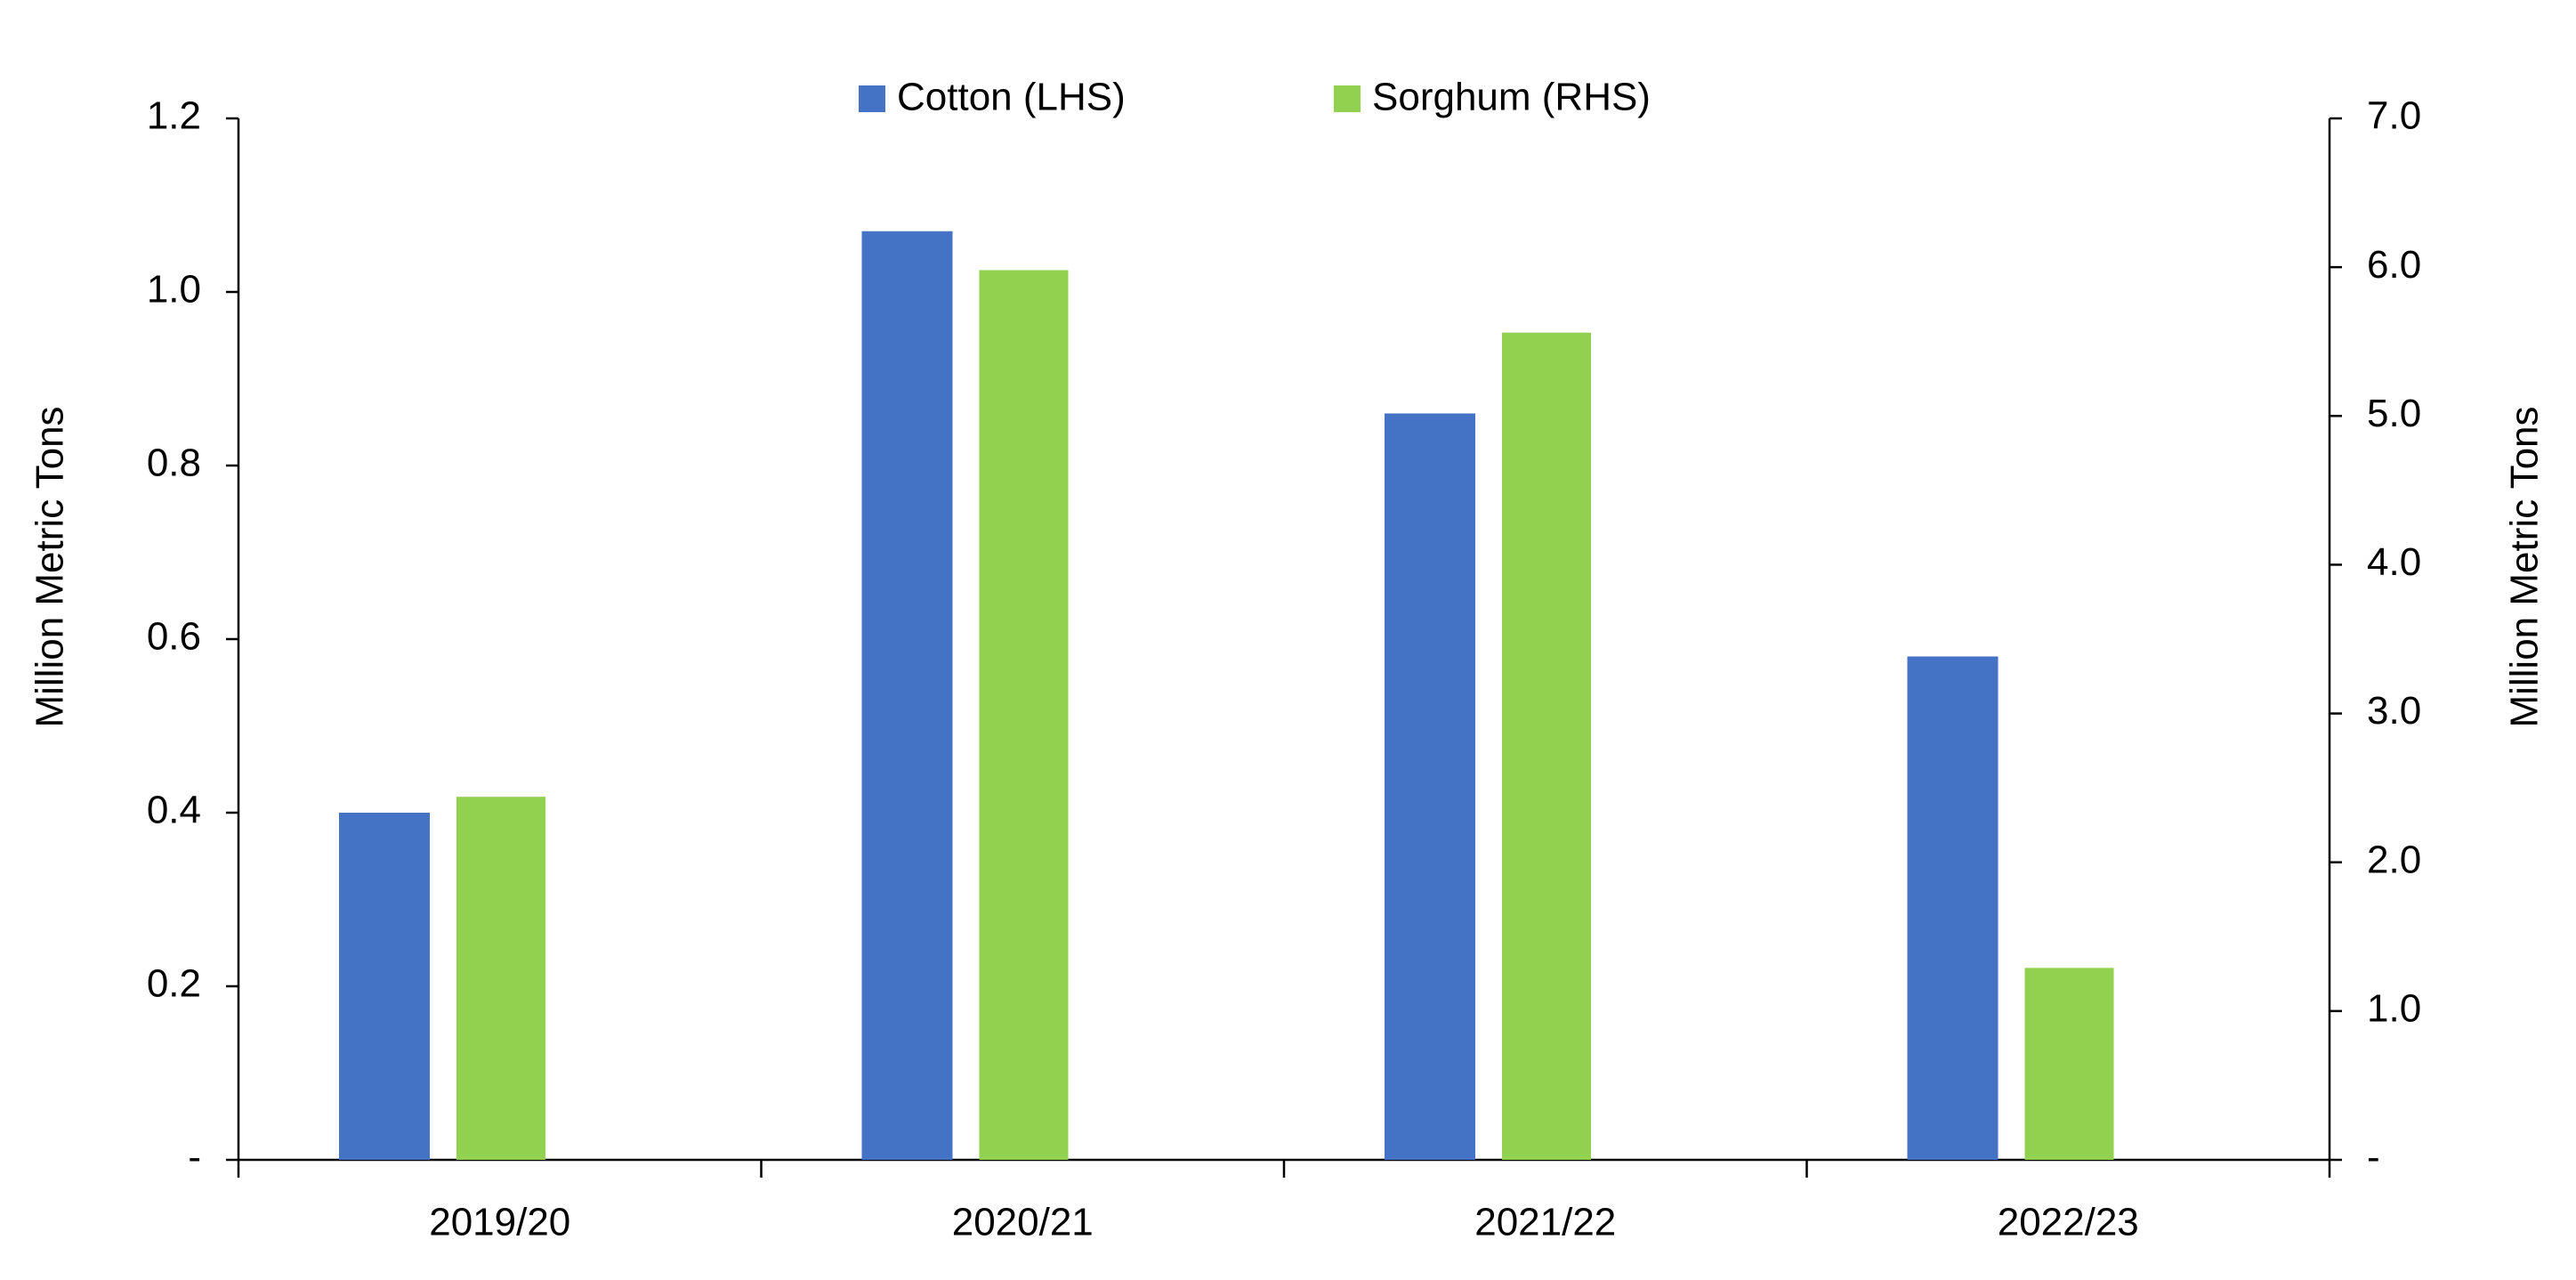  Describe the element at coordinates (174, 116) in the screenshot. I see `y-tick-label: 1.2` at that location.